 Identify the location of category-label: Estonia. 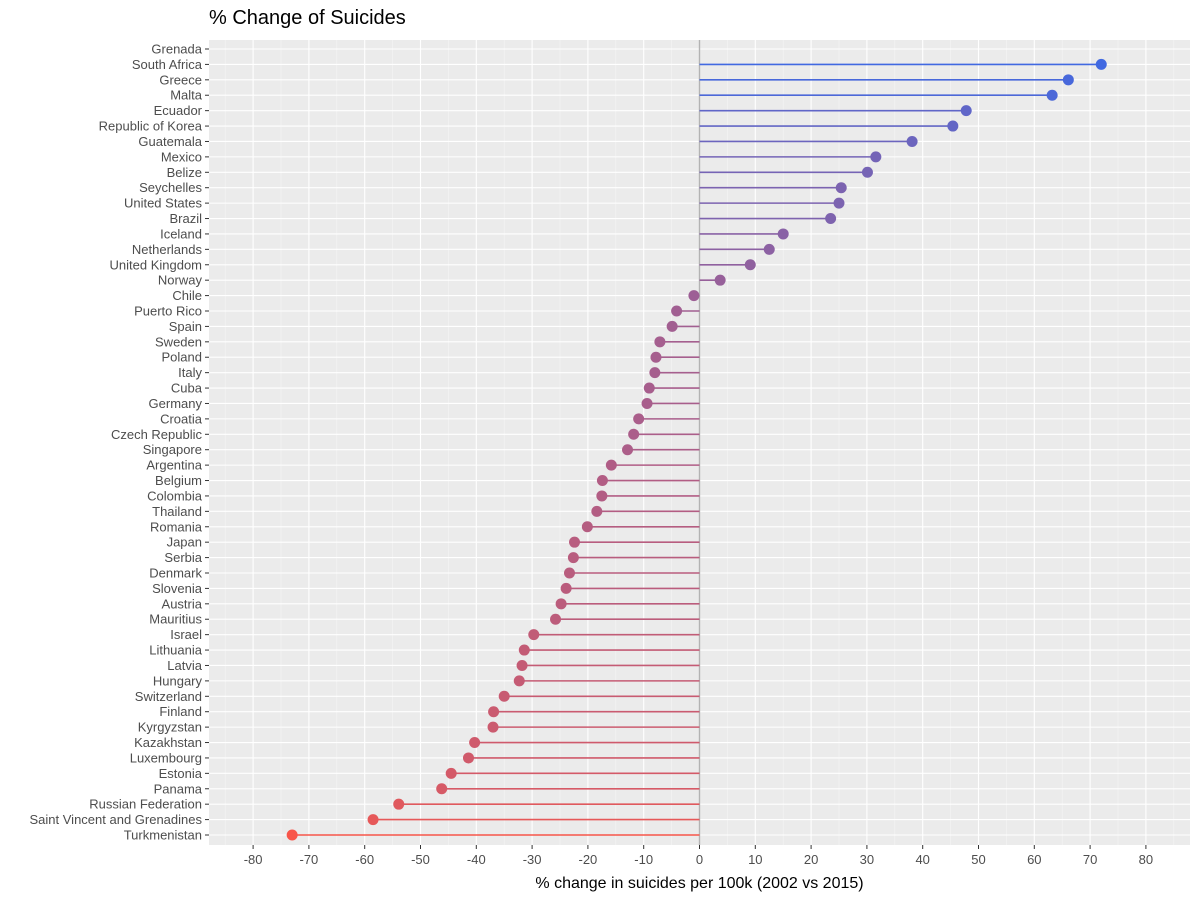
(181, 773).